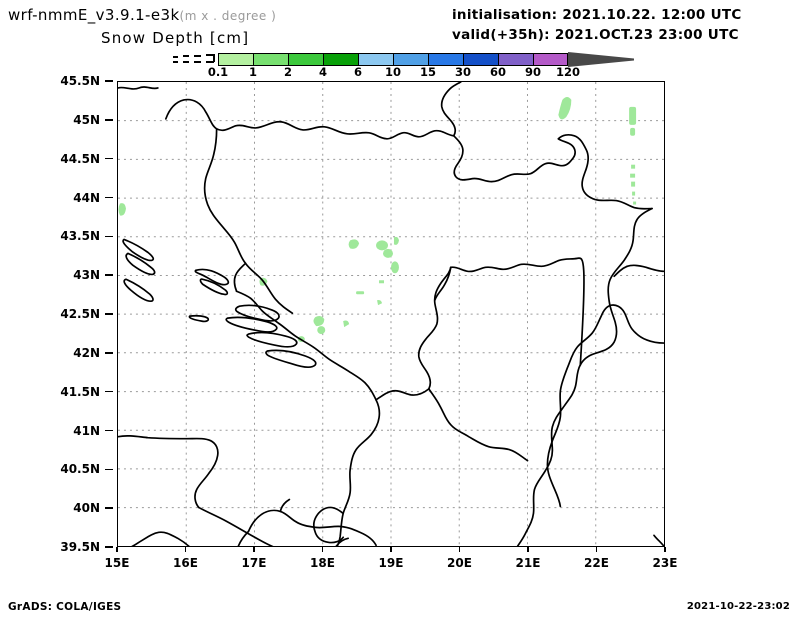 Image resolution: width=800 pixels, height=618 pixels. What do you see at coordinates (80, 547) in the screenshot?
I see `y-axis-tick-39.5N: 39.5N` at bounding box center [80, 547].